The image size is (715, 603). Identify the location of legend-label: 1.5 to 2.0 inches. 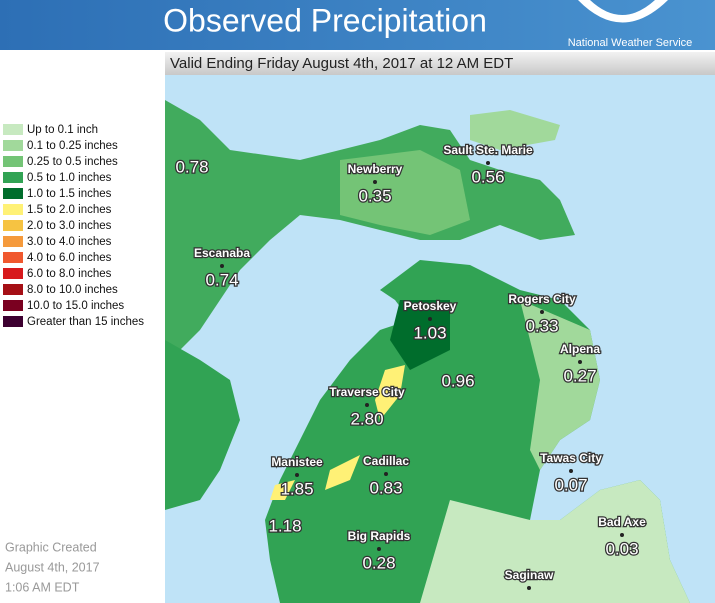
(69, 210).